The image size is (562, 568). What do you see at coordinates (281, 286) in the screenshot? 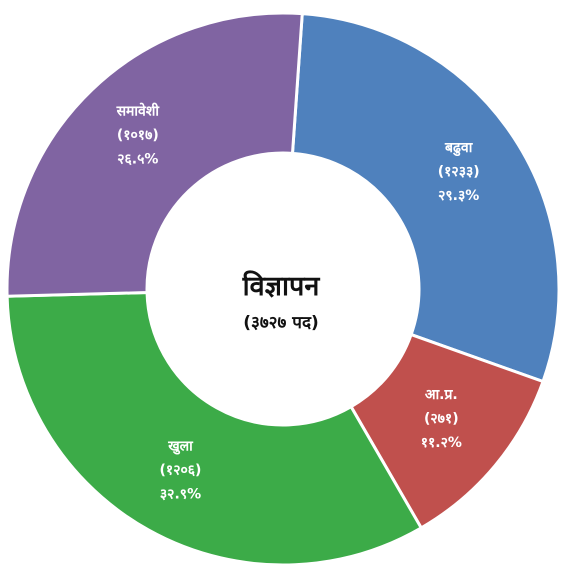
I see `center-title: विज्ञापन` at bounding box center [281, 286].